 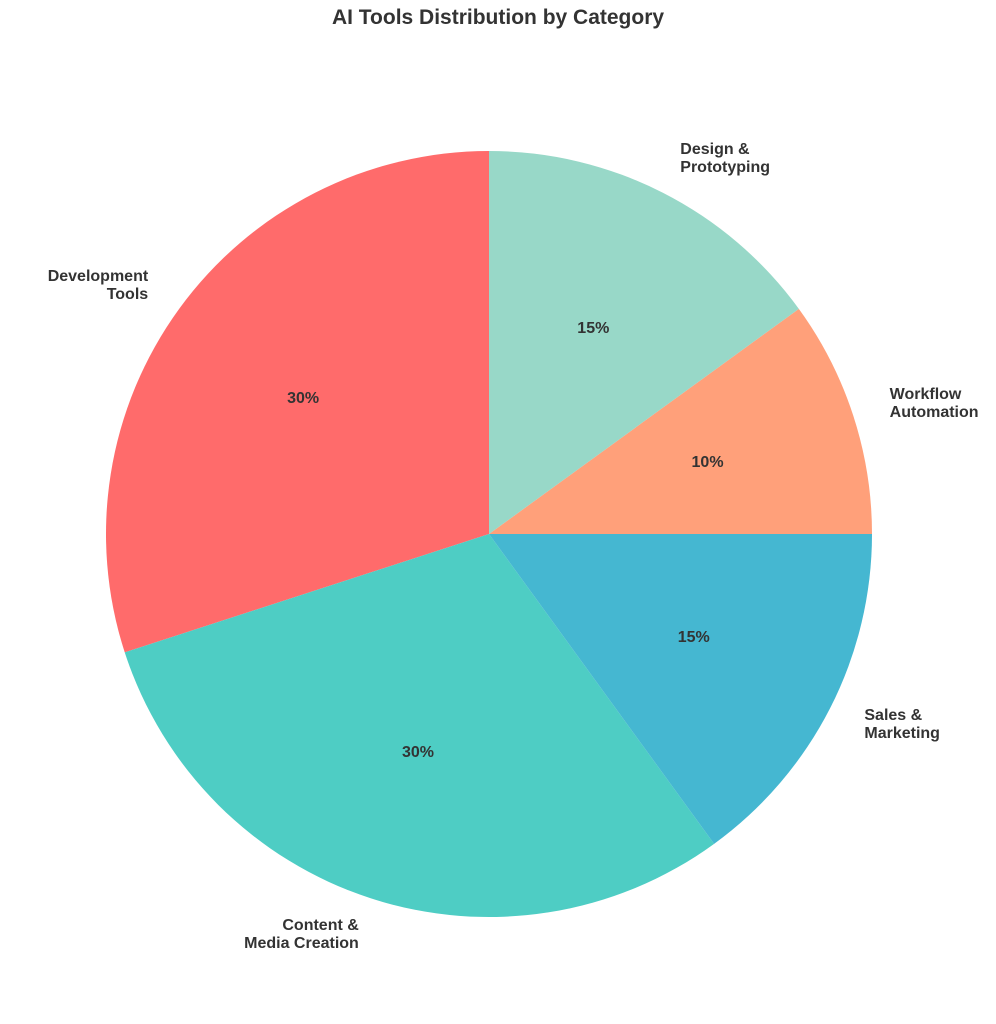 What do you see at coordinates (498, 17) in the screenshot?
I see `chart-title: AI Tools Distribution by Category` at bounding box center [498, 17].